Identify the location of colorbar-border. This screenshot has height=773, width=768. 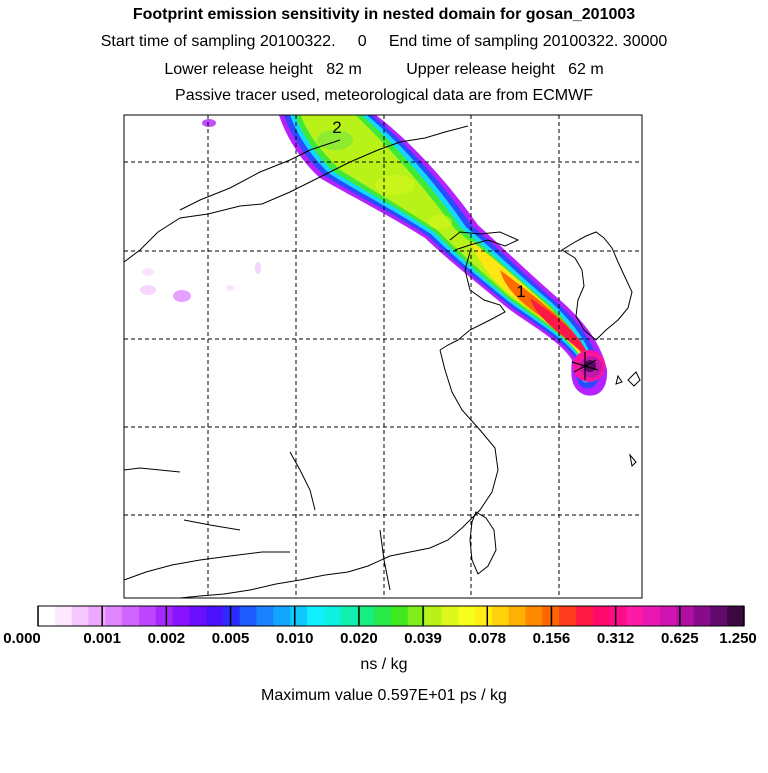
(391, 616).